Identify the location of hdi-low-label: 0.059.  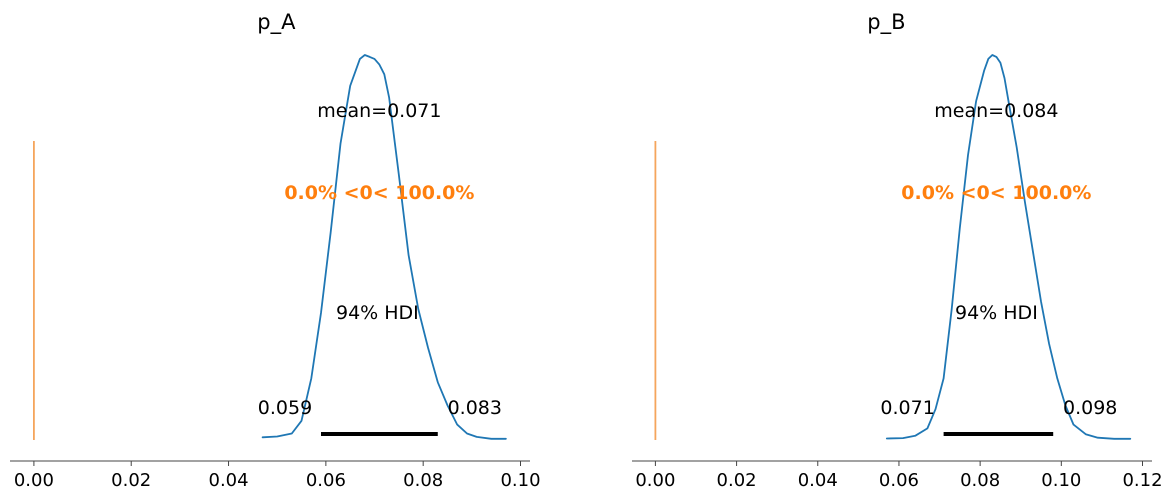
(285, 408).